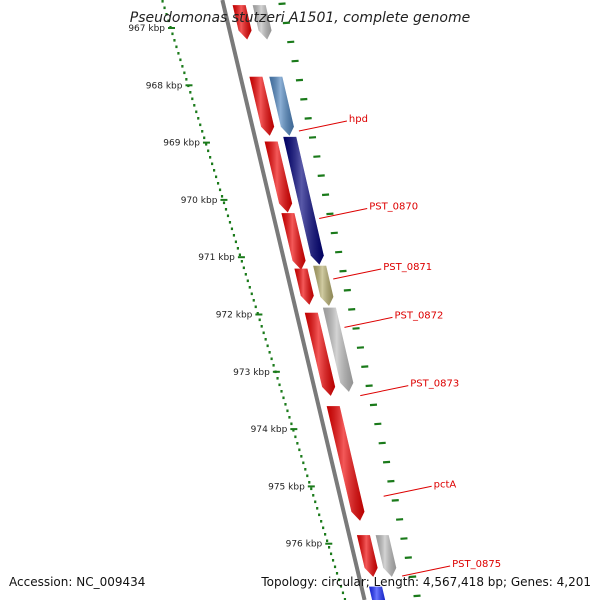 Image resolution: width=600 pixels, height=600 pixels. I want to click on accession-text: Accession: NC_009434, so click(77, 582).